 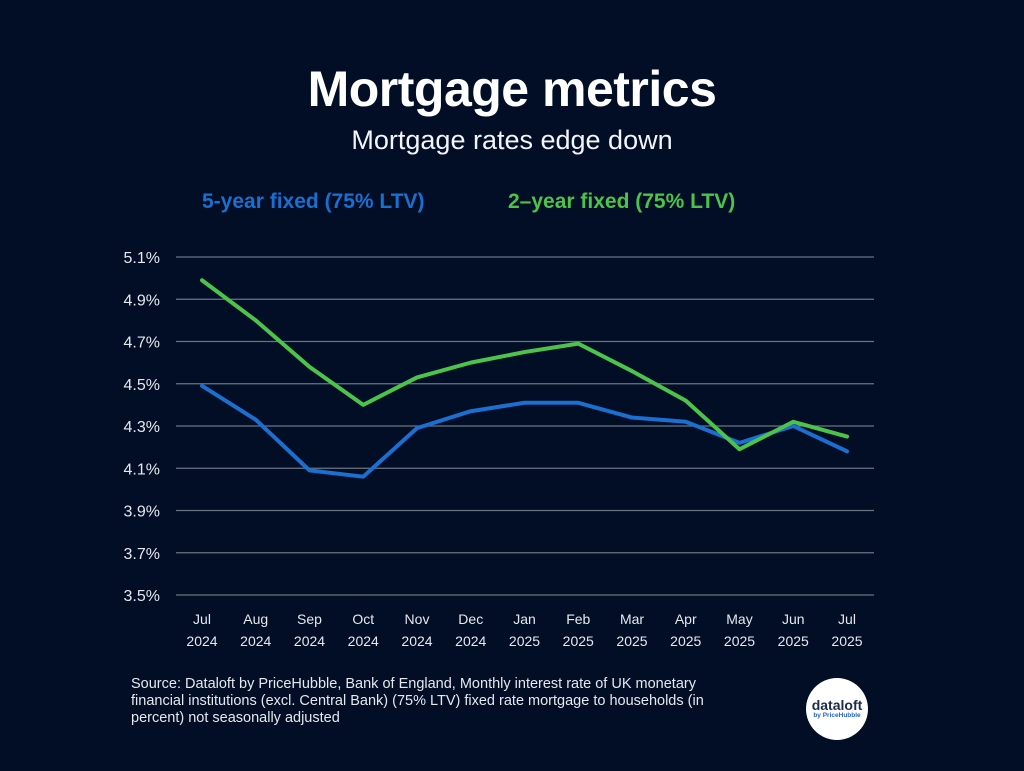 What do you see at coordinates (142, 554) in the screenshot?
I see `y-tick-label: 3.7%` at bounding box center [142, 554].